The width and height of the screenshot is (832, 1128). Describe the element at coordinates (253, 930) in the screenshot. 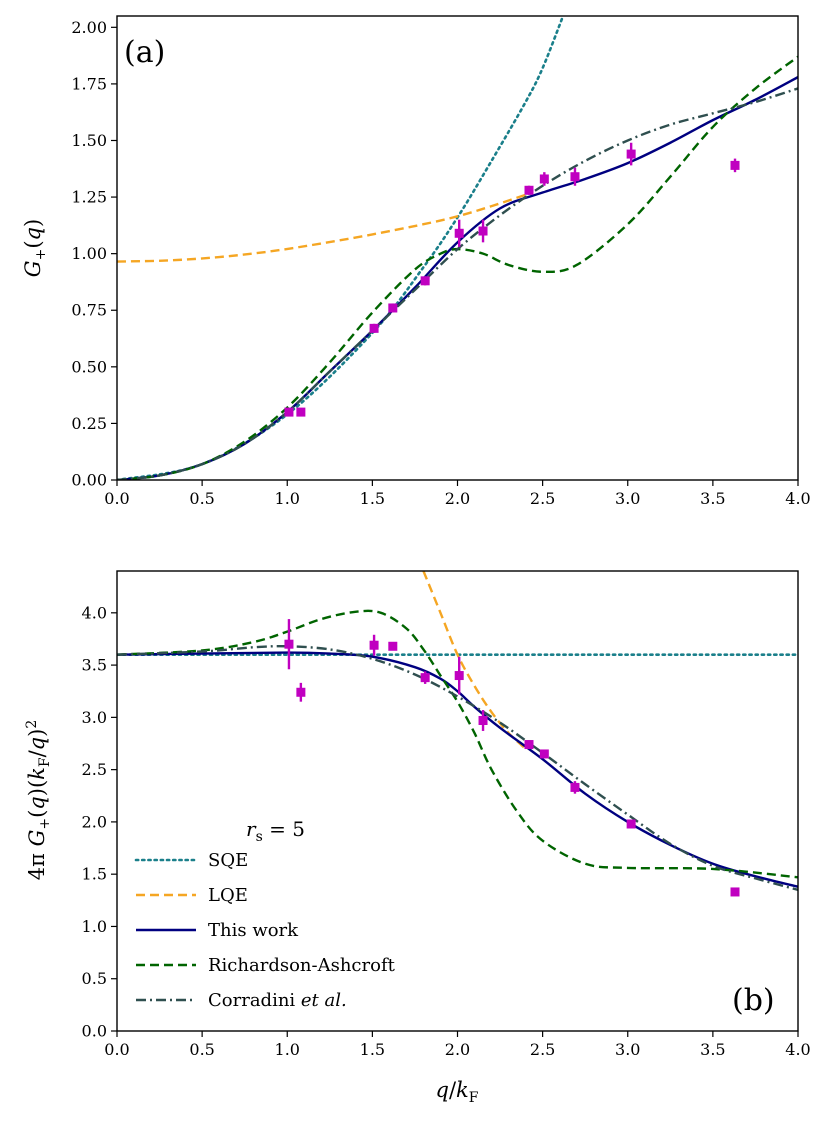

I see `legend-label: This work` at that location.